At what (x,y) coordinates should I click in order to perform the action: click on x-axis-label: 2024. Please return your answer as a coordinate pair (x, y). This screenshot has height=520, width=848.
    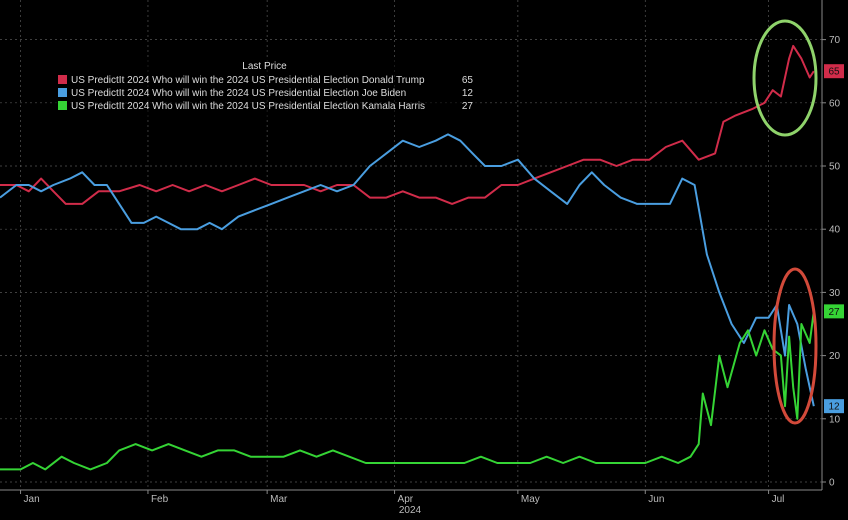
    Looking at the image, I should click on (410, 510).